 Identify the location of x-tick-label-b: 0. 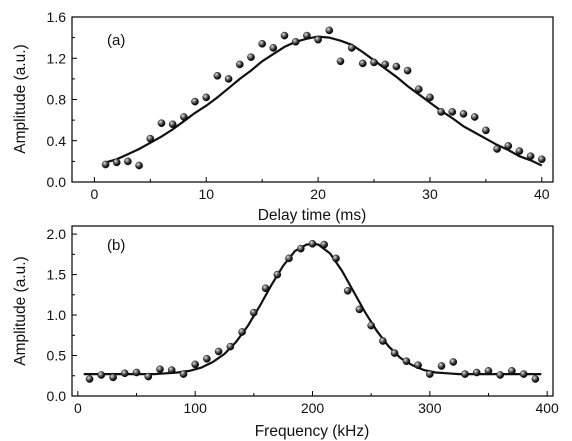
(78, 408).